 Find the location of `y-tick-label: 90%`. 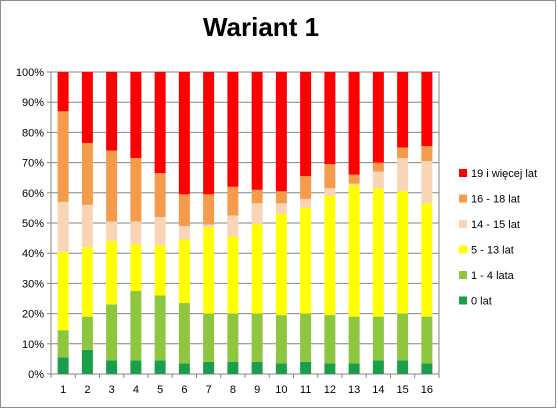

y-tick-label: 90% is located at coordinates (33, 103).